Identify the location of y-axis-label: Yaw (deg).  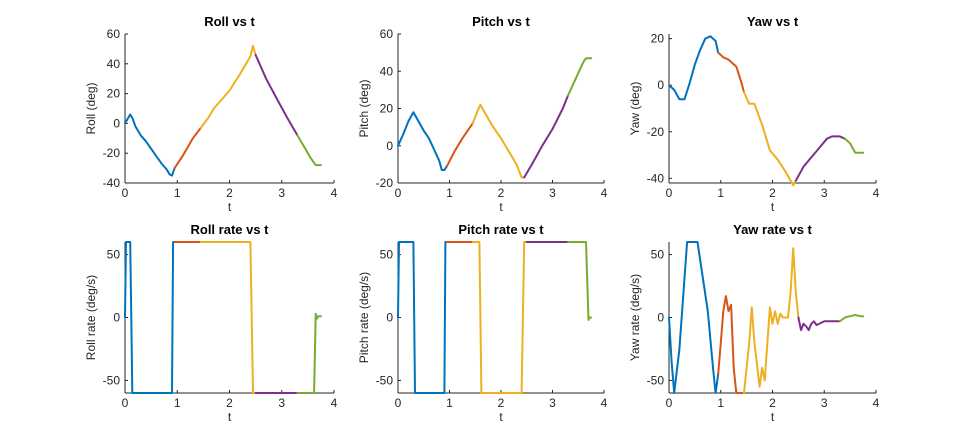
(635, 109).